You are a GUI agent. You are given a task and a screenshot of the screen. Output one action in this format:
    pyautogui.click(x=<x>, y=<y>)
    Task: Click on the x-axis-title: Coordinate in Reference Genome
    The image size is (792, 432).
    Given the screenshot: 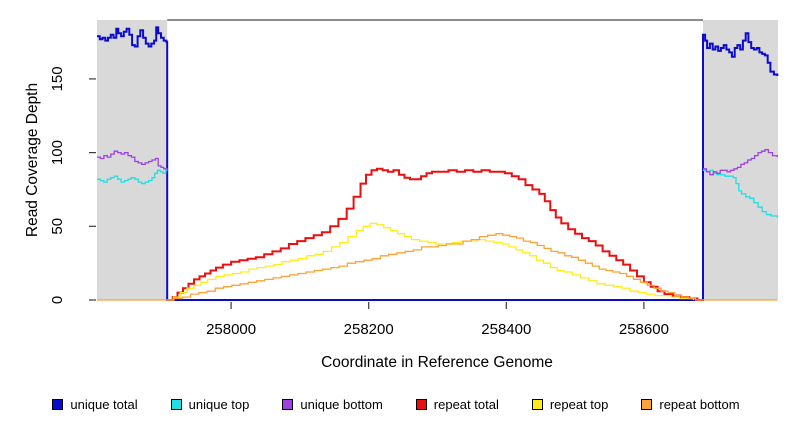 What is the action you would take?
    pyautogui.click(x=437, y=362)
    